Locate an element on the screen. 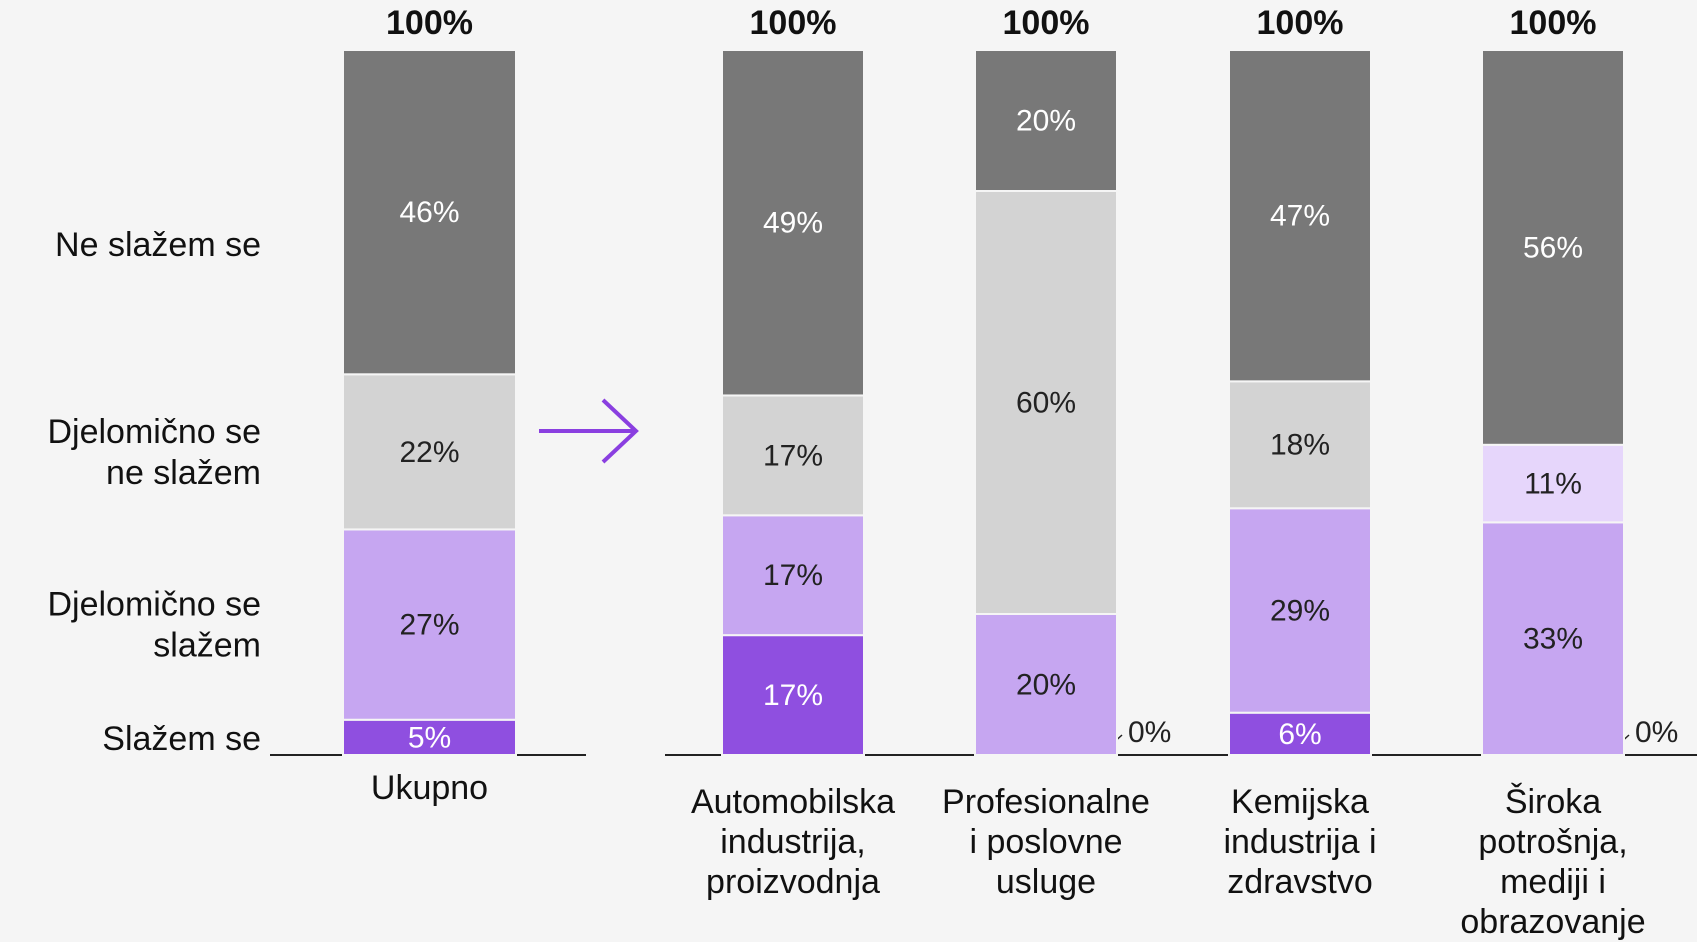 This screenshot has height=942, width=1697. data-label: 18% is located at coordinates (1300, 445).